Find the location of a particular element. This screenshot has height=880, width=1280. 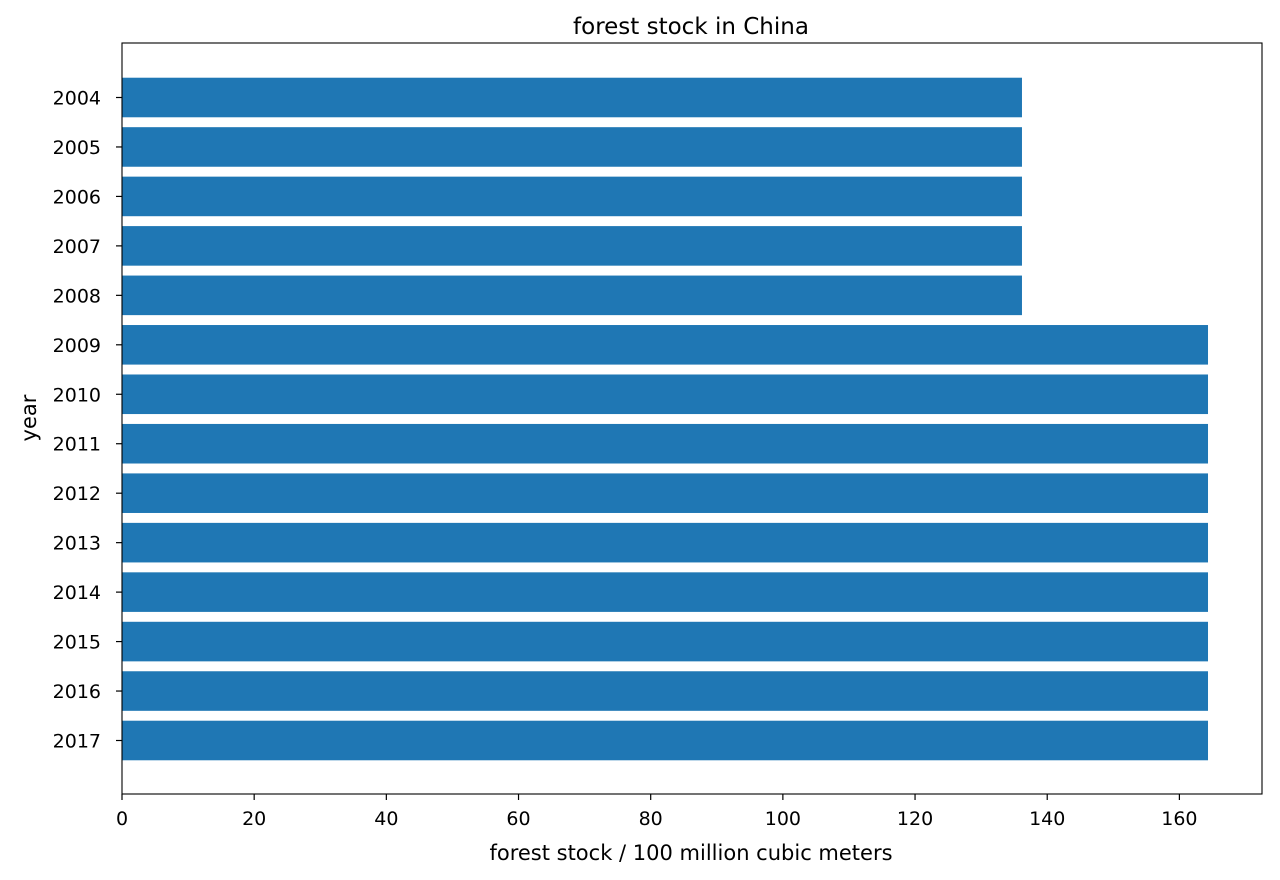

y-axis-label: year is located at coordinates (29, 417).